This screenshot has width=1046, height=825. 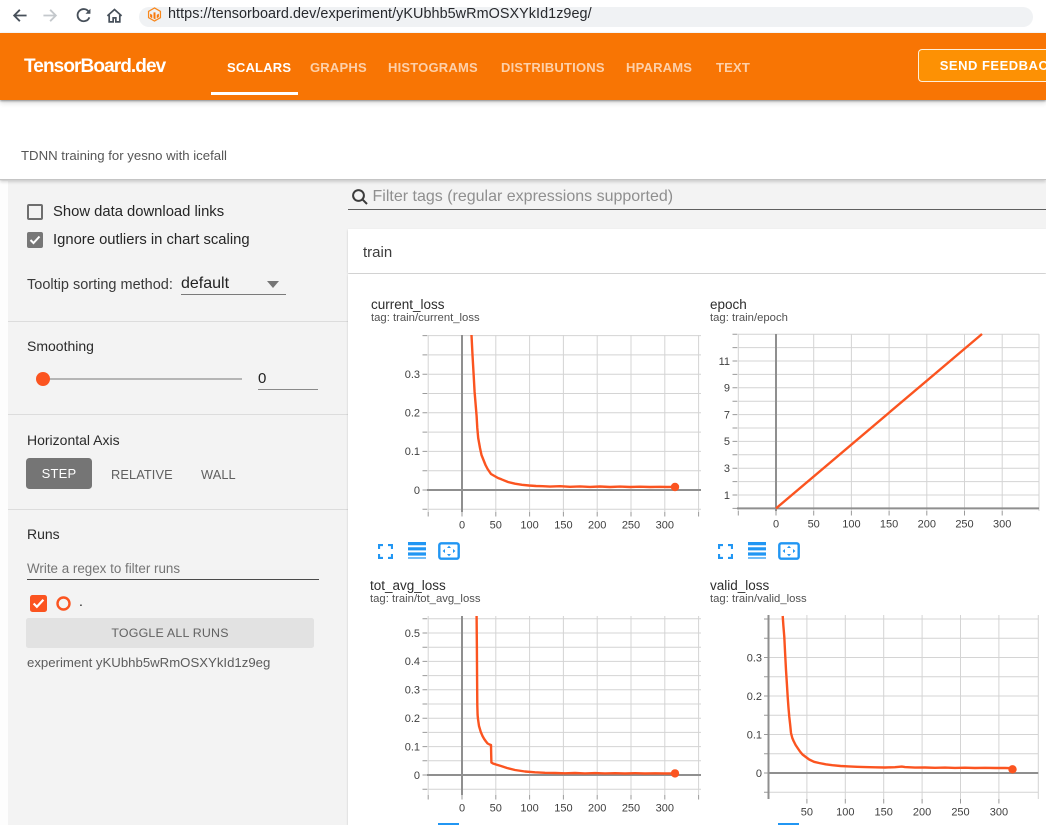 I want to click on svg-text: 7, so click(x=727, y=415).